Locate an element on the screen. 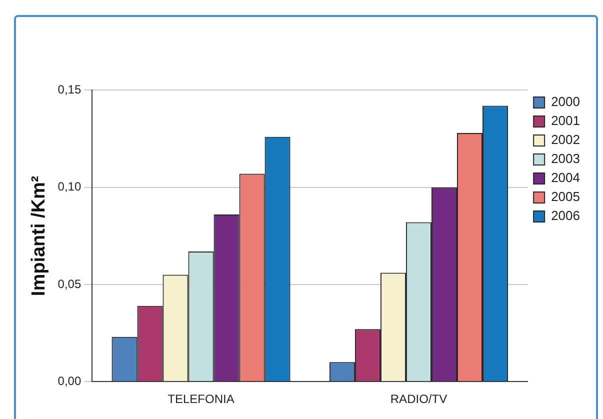 This screenshot has height=419, width=603. legend-label: 2005 is located at coordinates (565, 196).